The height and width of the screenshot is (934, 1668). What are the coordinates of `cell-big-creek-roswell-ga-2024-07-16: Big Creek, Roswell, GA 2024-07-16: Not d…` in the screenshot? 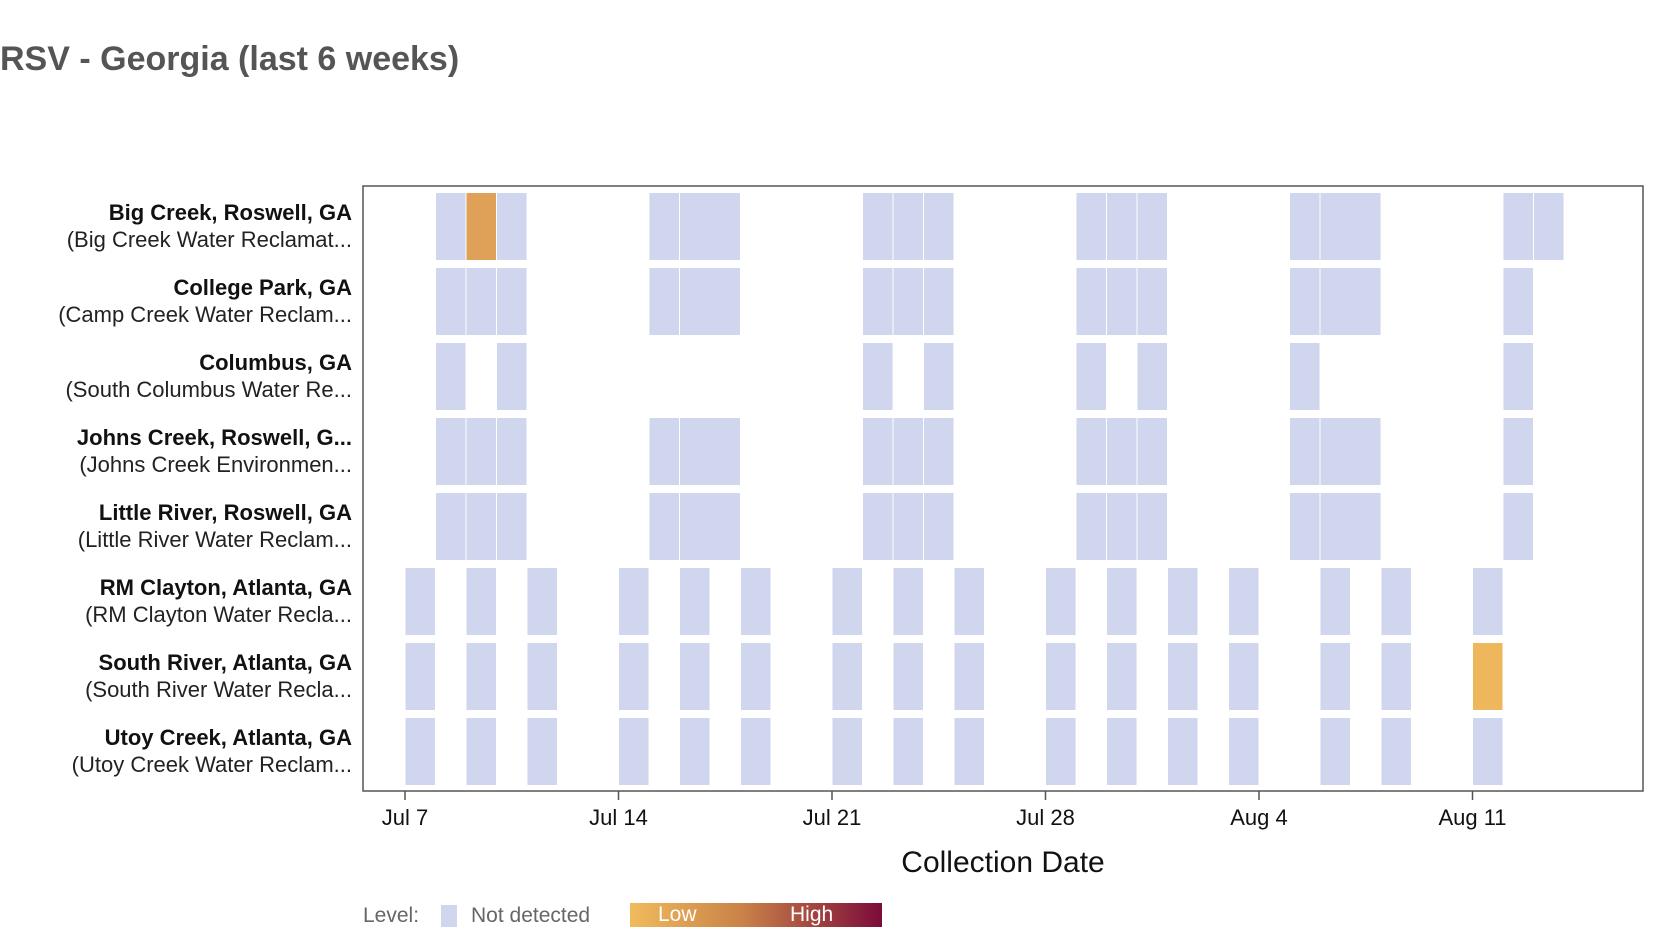 It's located at (710, 226).